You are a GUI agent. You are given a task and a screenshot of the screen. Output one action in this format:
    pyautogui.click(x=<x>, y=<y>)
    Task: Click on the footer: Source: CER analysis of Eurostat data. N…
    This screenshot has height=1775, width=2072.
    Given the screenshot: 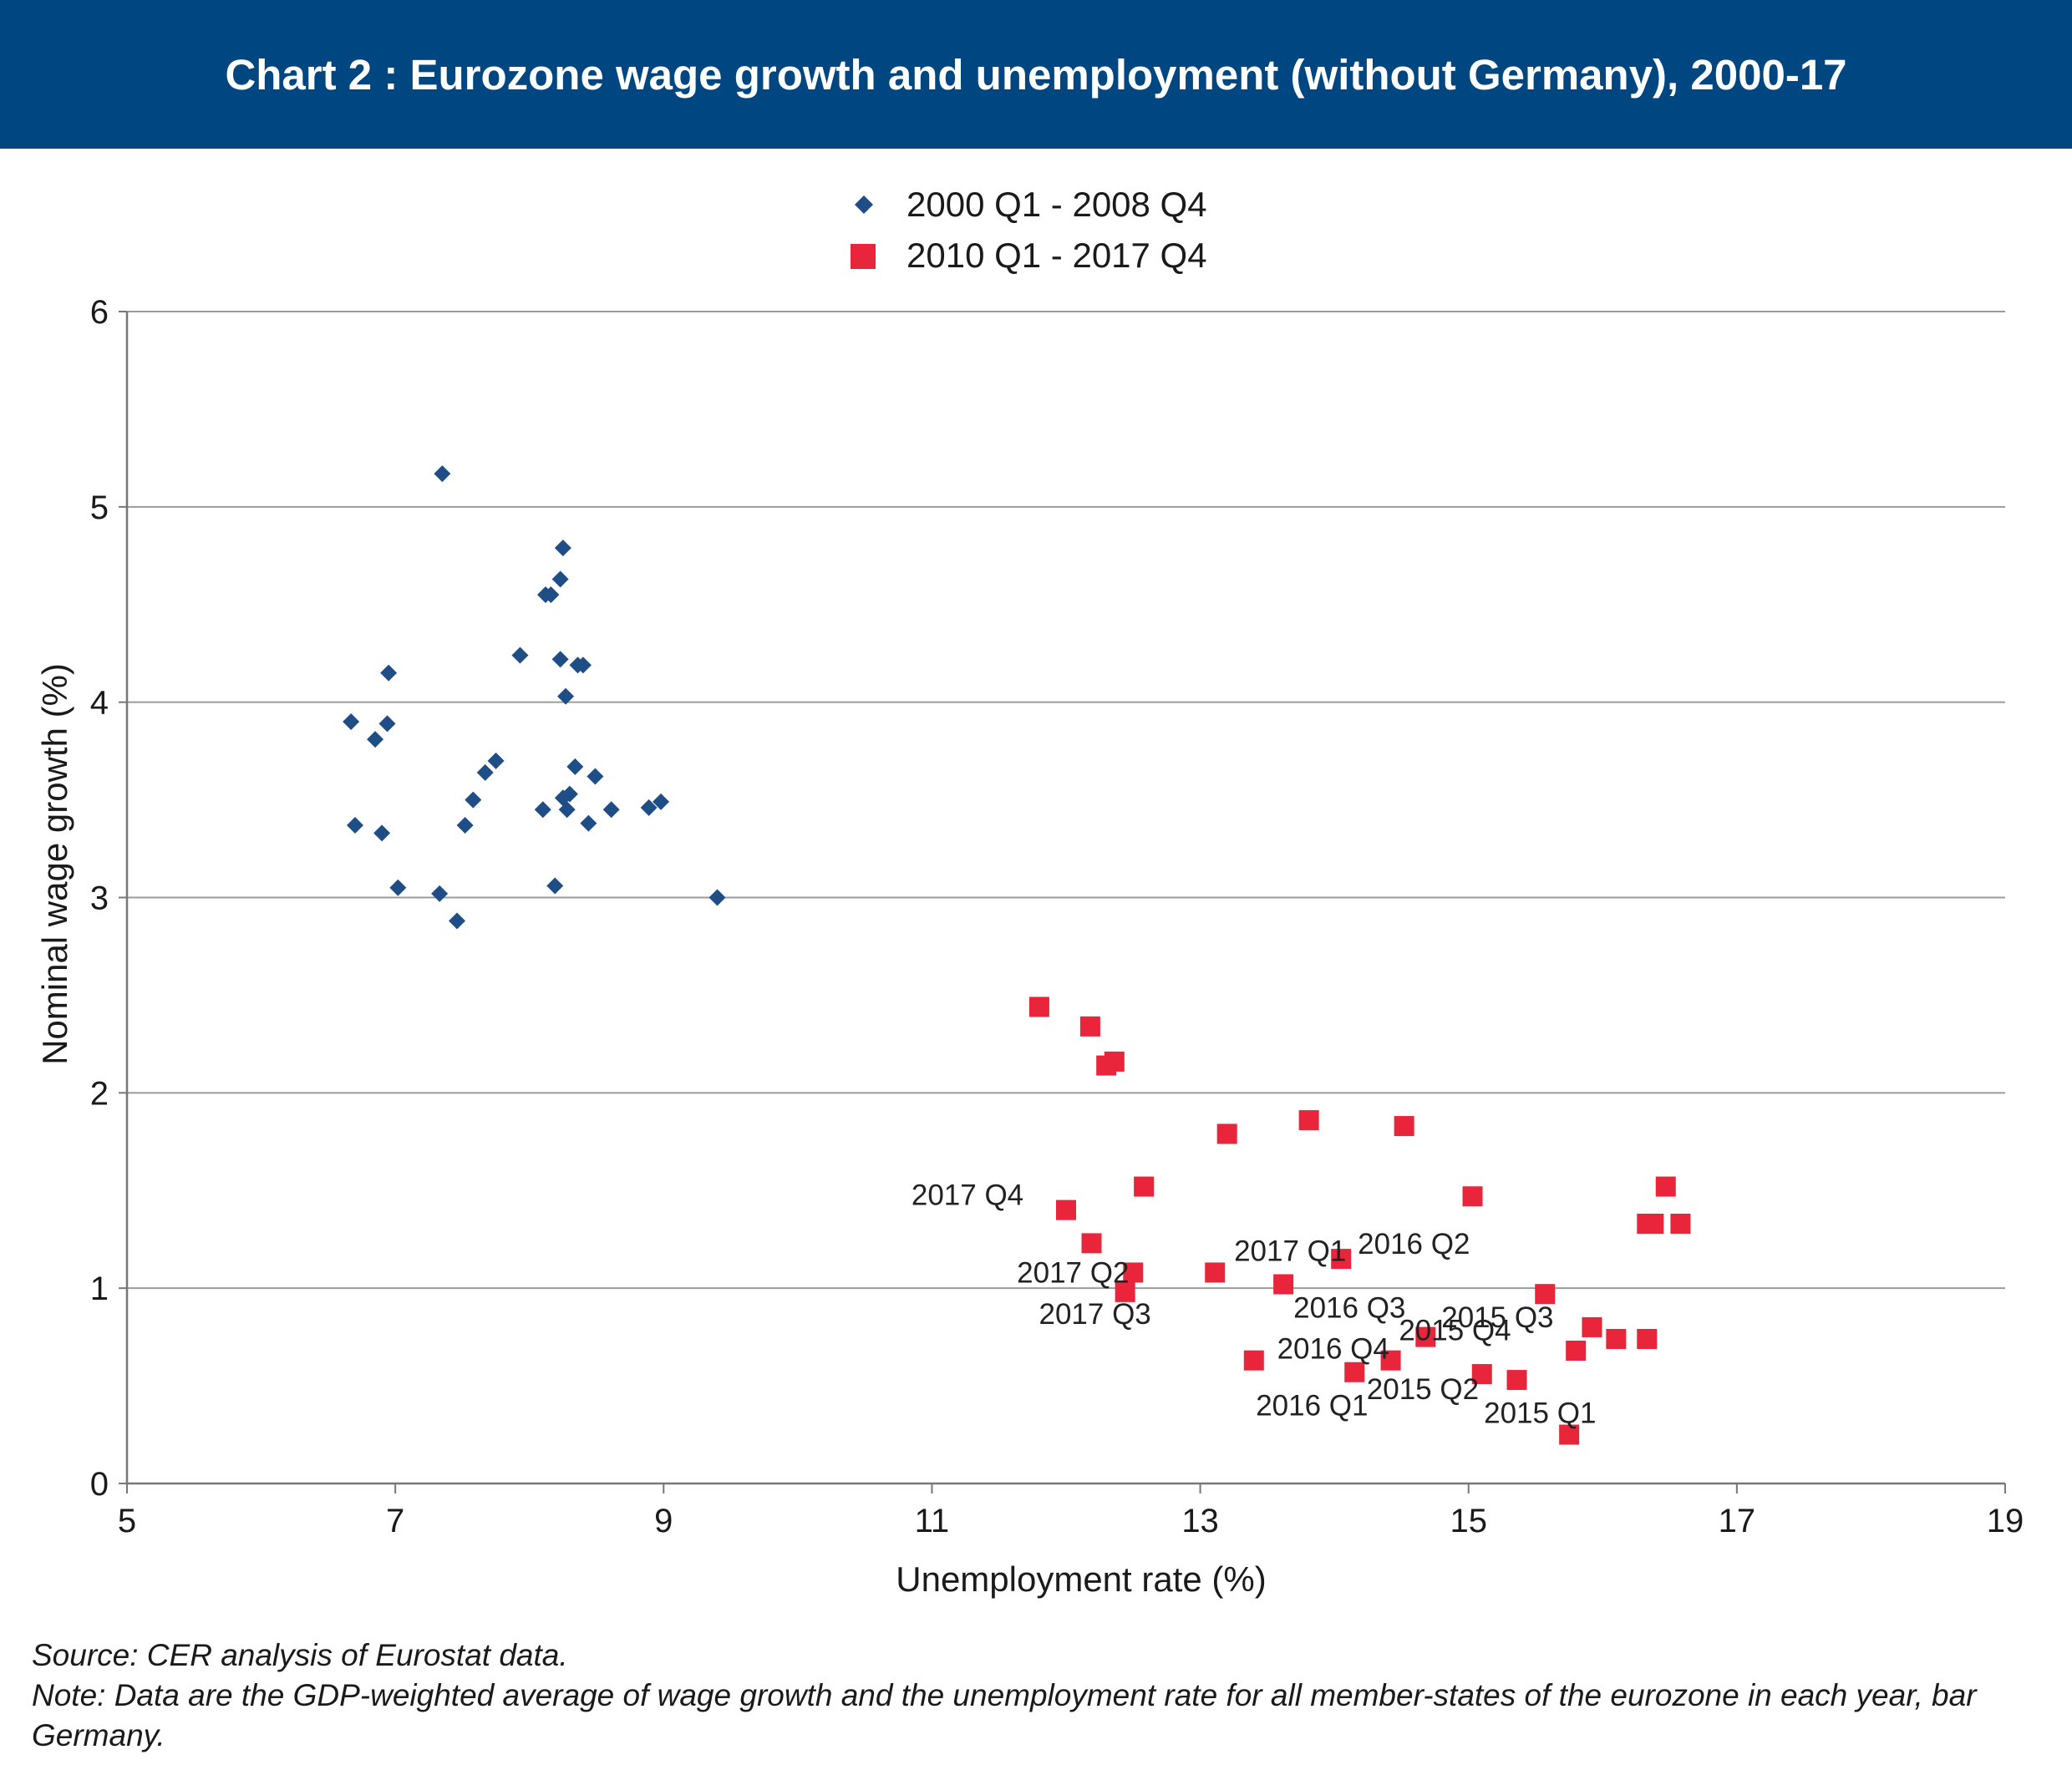 What is the action you would take?
    pyautogui.click(x=1034, y=1696)
    